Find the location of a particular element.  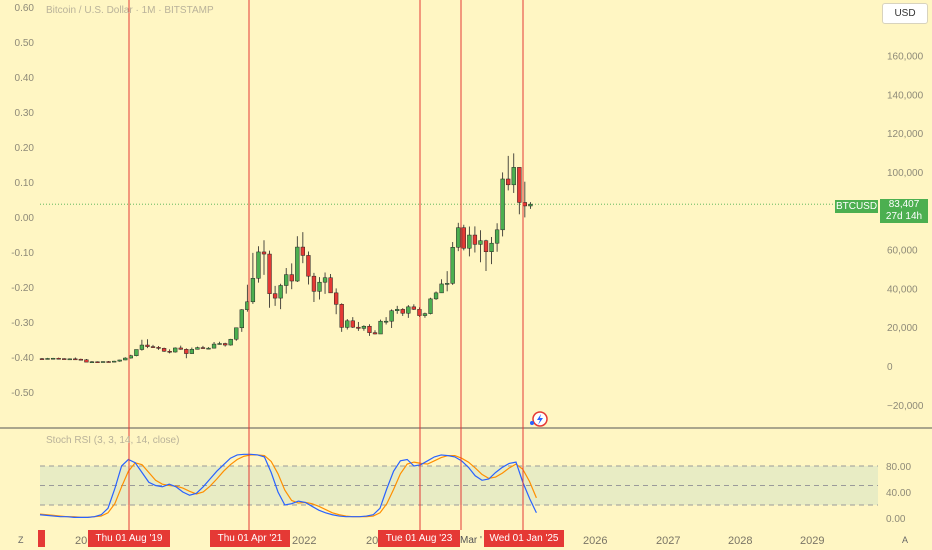

left-axis-label: -0.10 is located at coordinates (22, 253).